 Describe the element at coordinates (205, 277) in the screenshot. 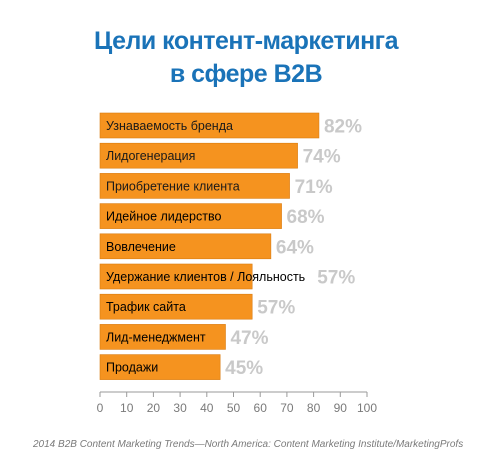

I see `bar-category-label: Удержание клиентов / Лояльность` at that location.